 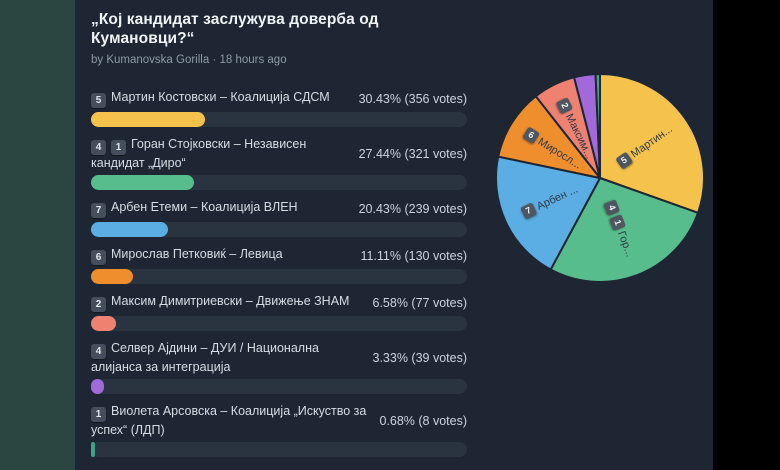 I want to click on poll-option-percent: 6.58% (77 votes), so click(x=420, y=302).